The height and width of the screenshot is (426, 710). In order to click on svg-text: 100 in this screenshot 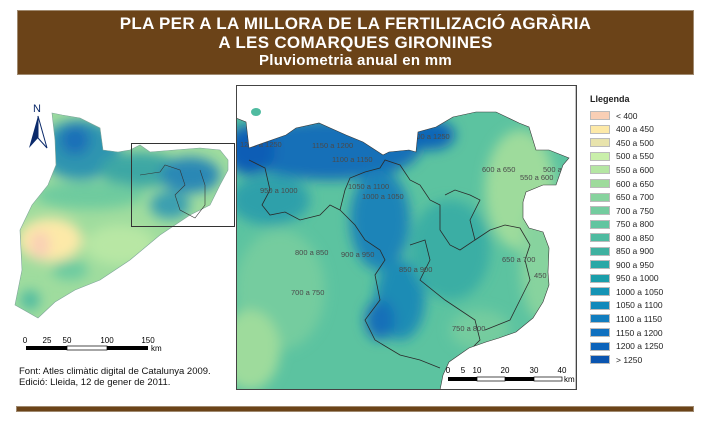, I will do `click(107, 340)`.